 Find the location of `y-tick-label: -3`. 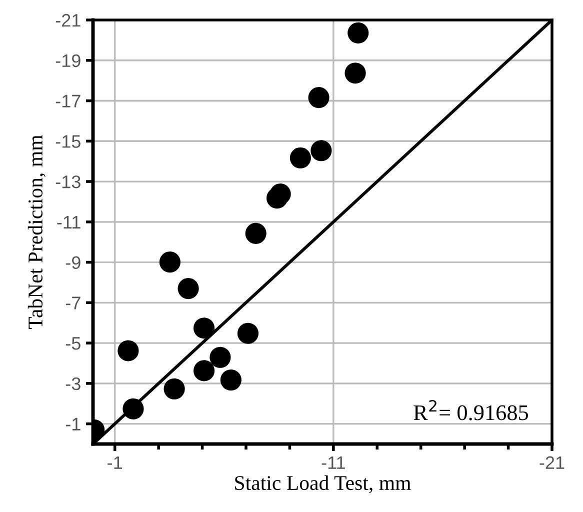

y-tick-label: -3 is located at coordinates (73, 383).